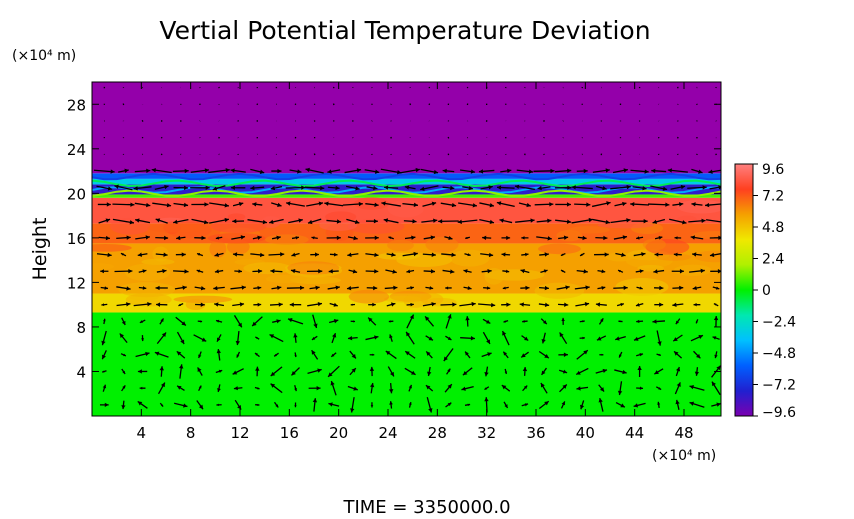 This screenshot has width=854, height=519. Describe the element at coordinates (774, 291) in the screenshot. I see `colorbar-ticks: 9.6 7.2 4.8 2.4 0 −2.4 −4.8 −7.2 −9.6` at that location.